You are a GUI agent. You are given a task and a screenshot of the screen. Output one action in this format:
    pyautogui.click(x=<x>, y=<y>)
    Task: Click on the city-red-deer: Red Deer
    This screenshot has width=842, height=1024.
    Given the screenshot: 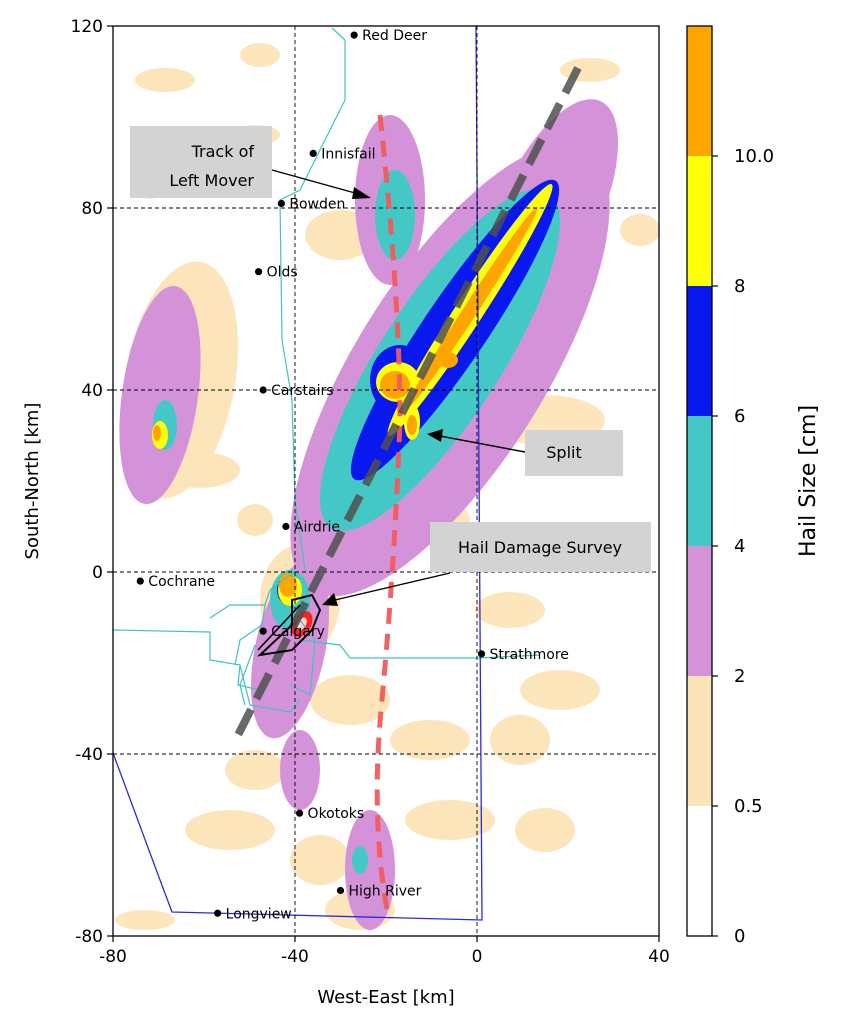 What is the action you would take?
    pyautogui.click(x=388, y=36)
    